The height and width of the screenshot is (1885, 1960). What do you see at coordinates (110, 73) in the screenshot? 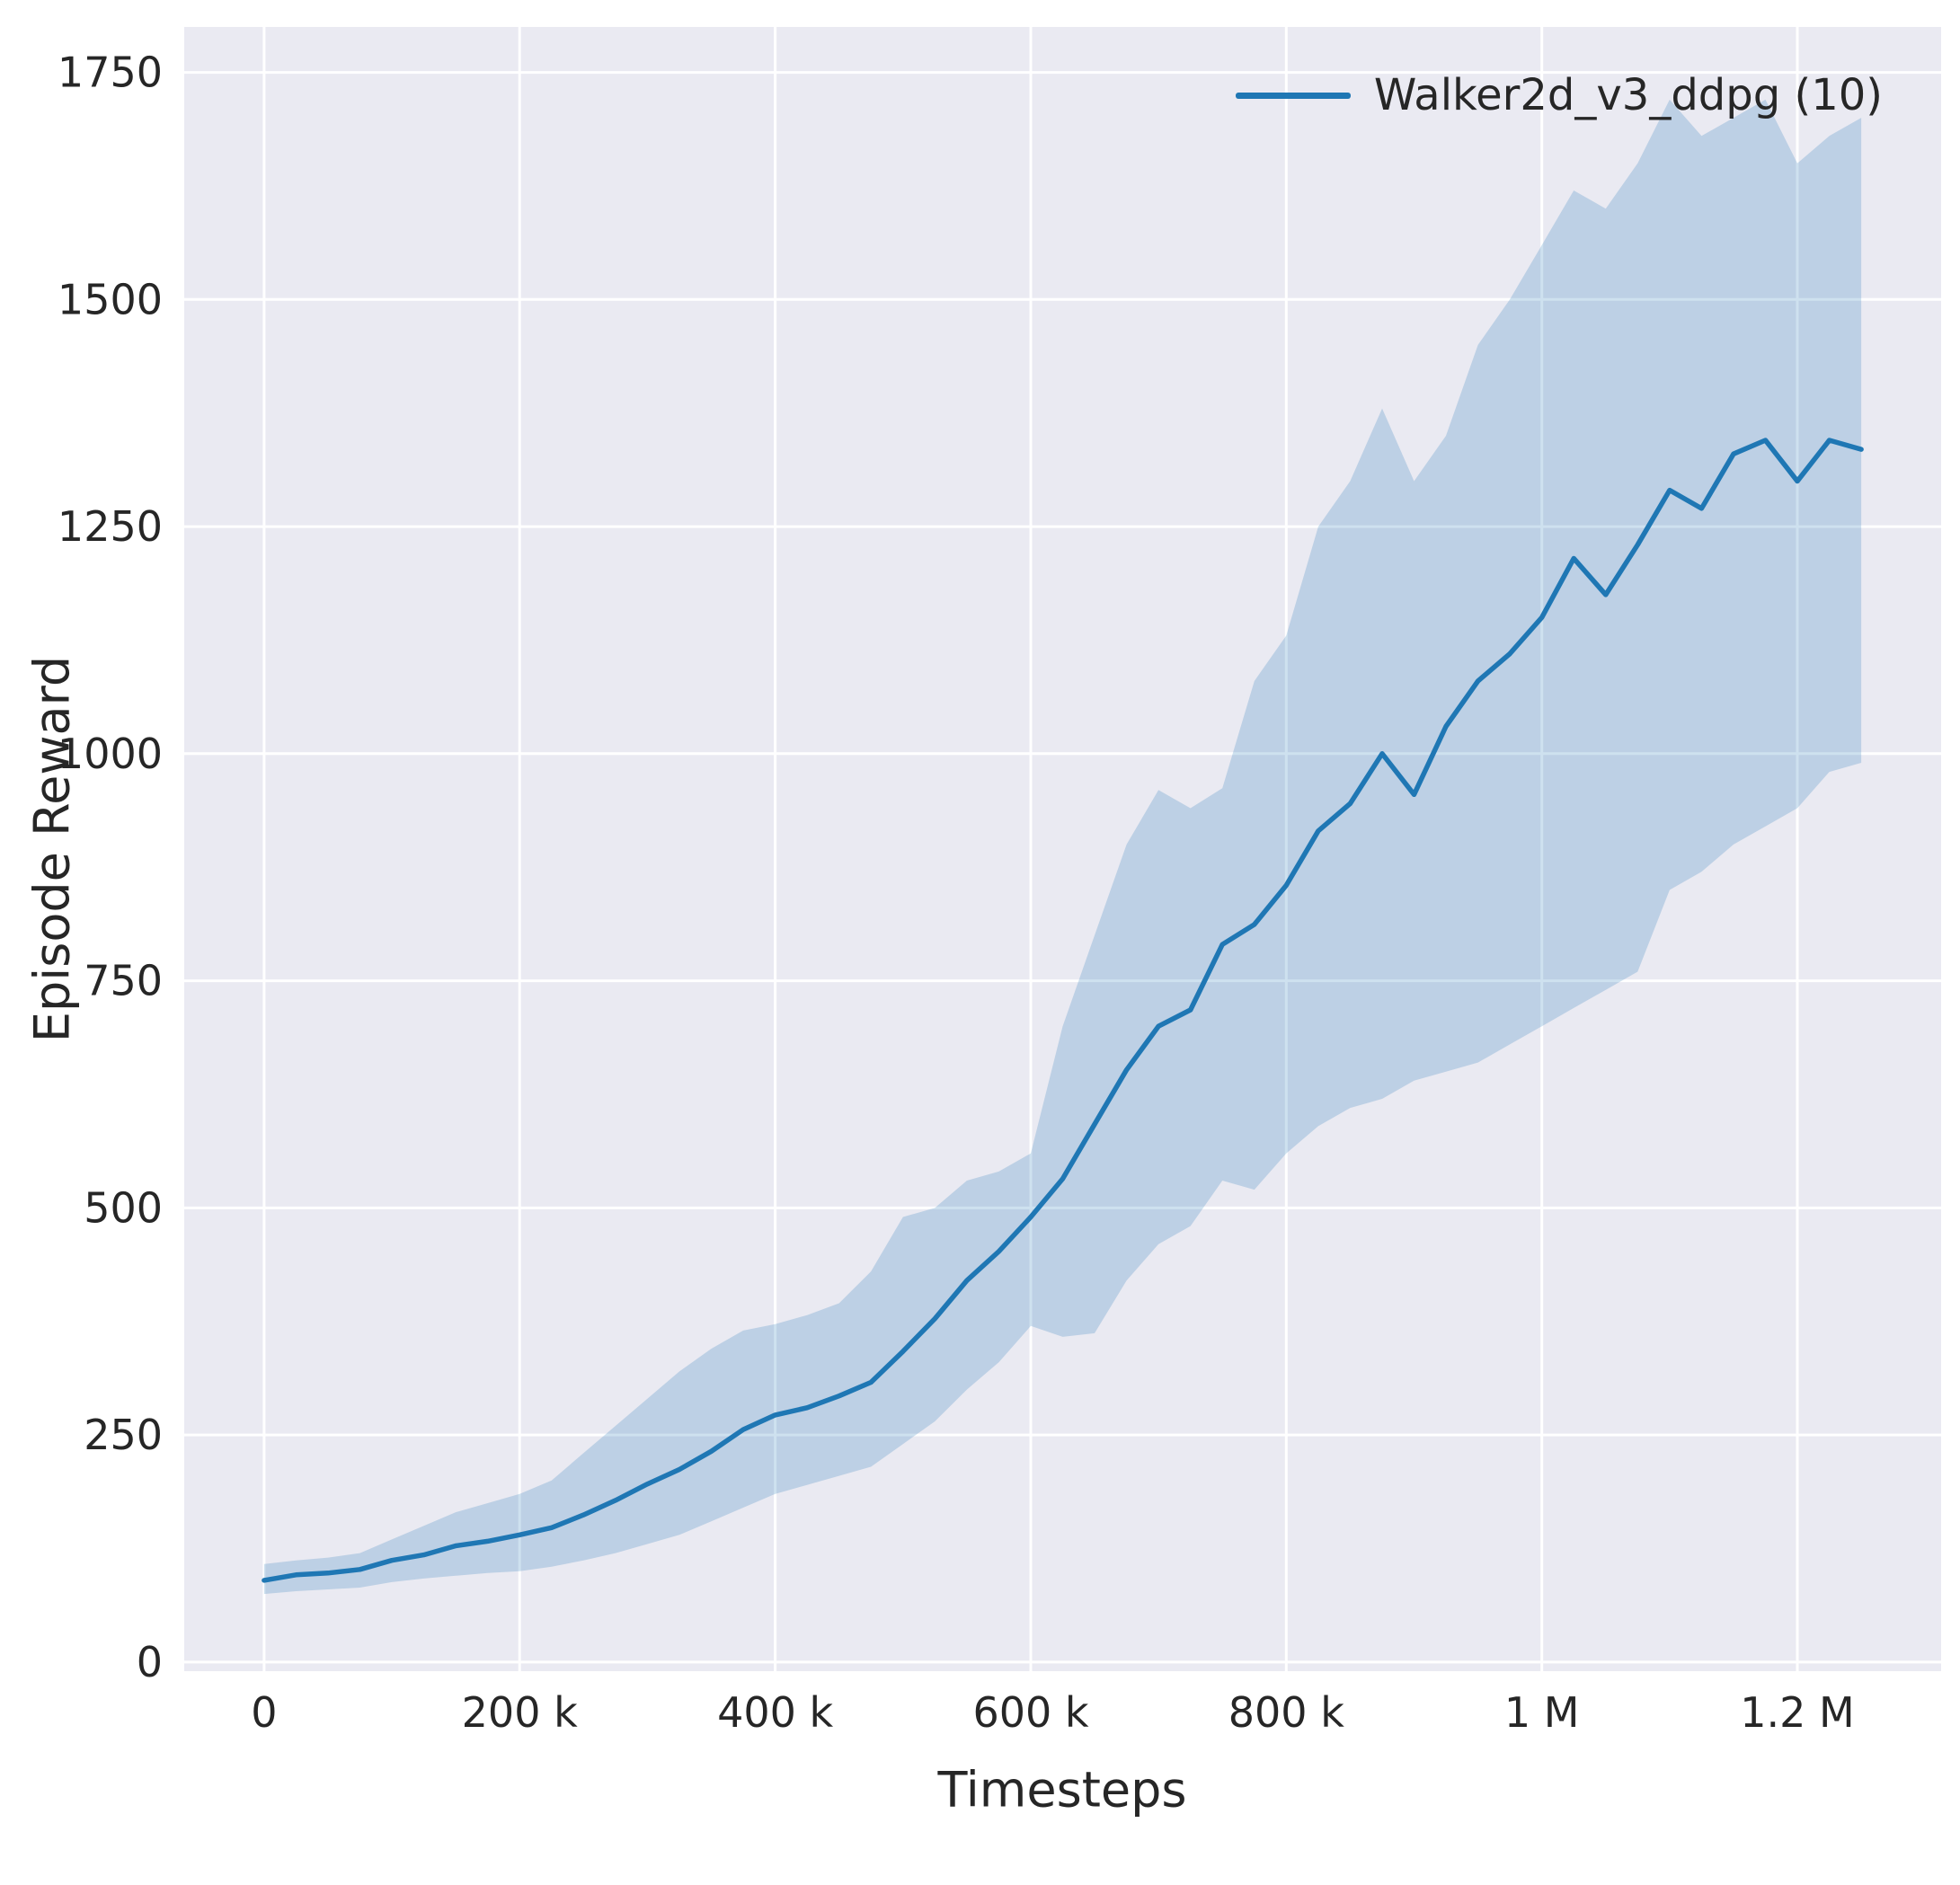
I see `y-tick-label: 1750` at bounding box center [110, 73].